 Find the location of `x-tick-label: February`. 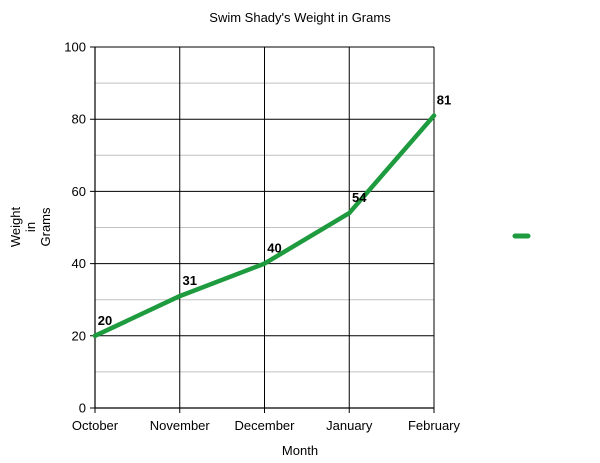

x-tick-label: February is located at coordinates (434, 425).